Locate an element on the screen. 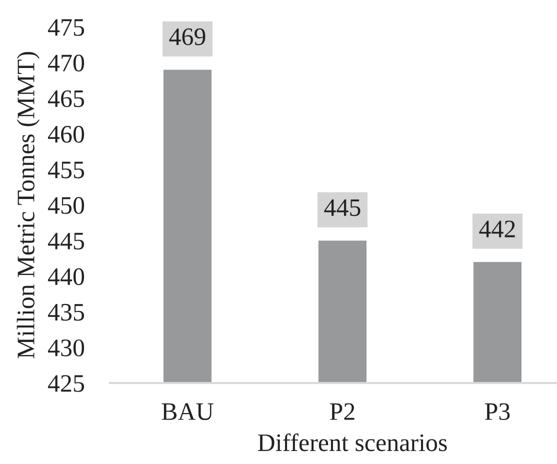 The width and height of the screenshot is (557, 464). y-tick-label: 475 is located at coordinates (66, 27).